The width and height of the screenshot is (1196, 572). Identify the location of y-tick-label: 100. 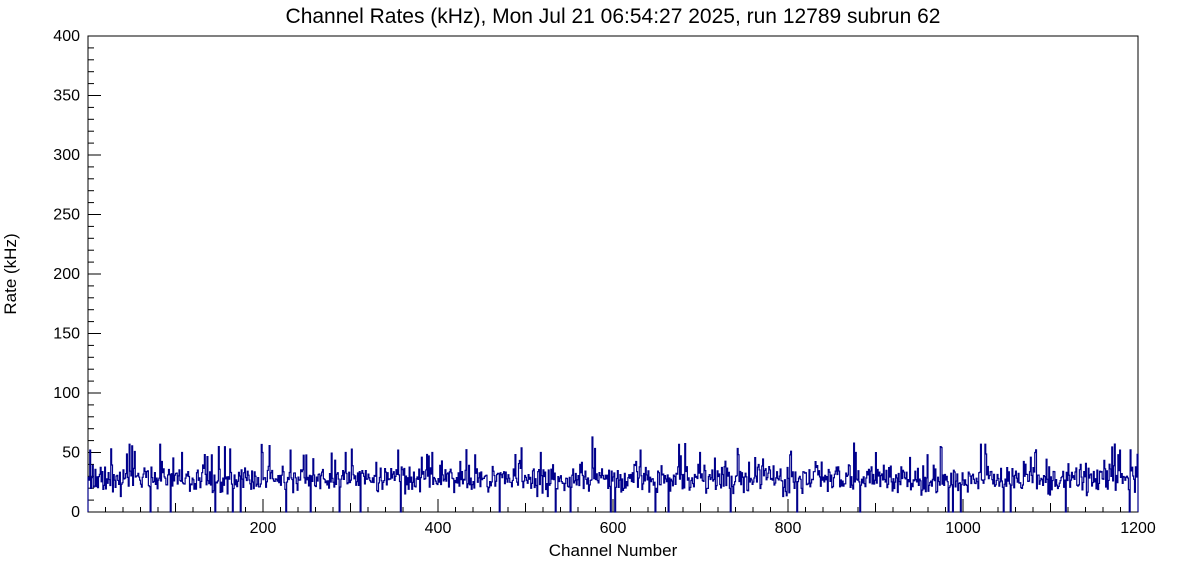
(66, 393).